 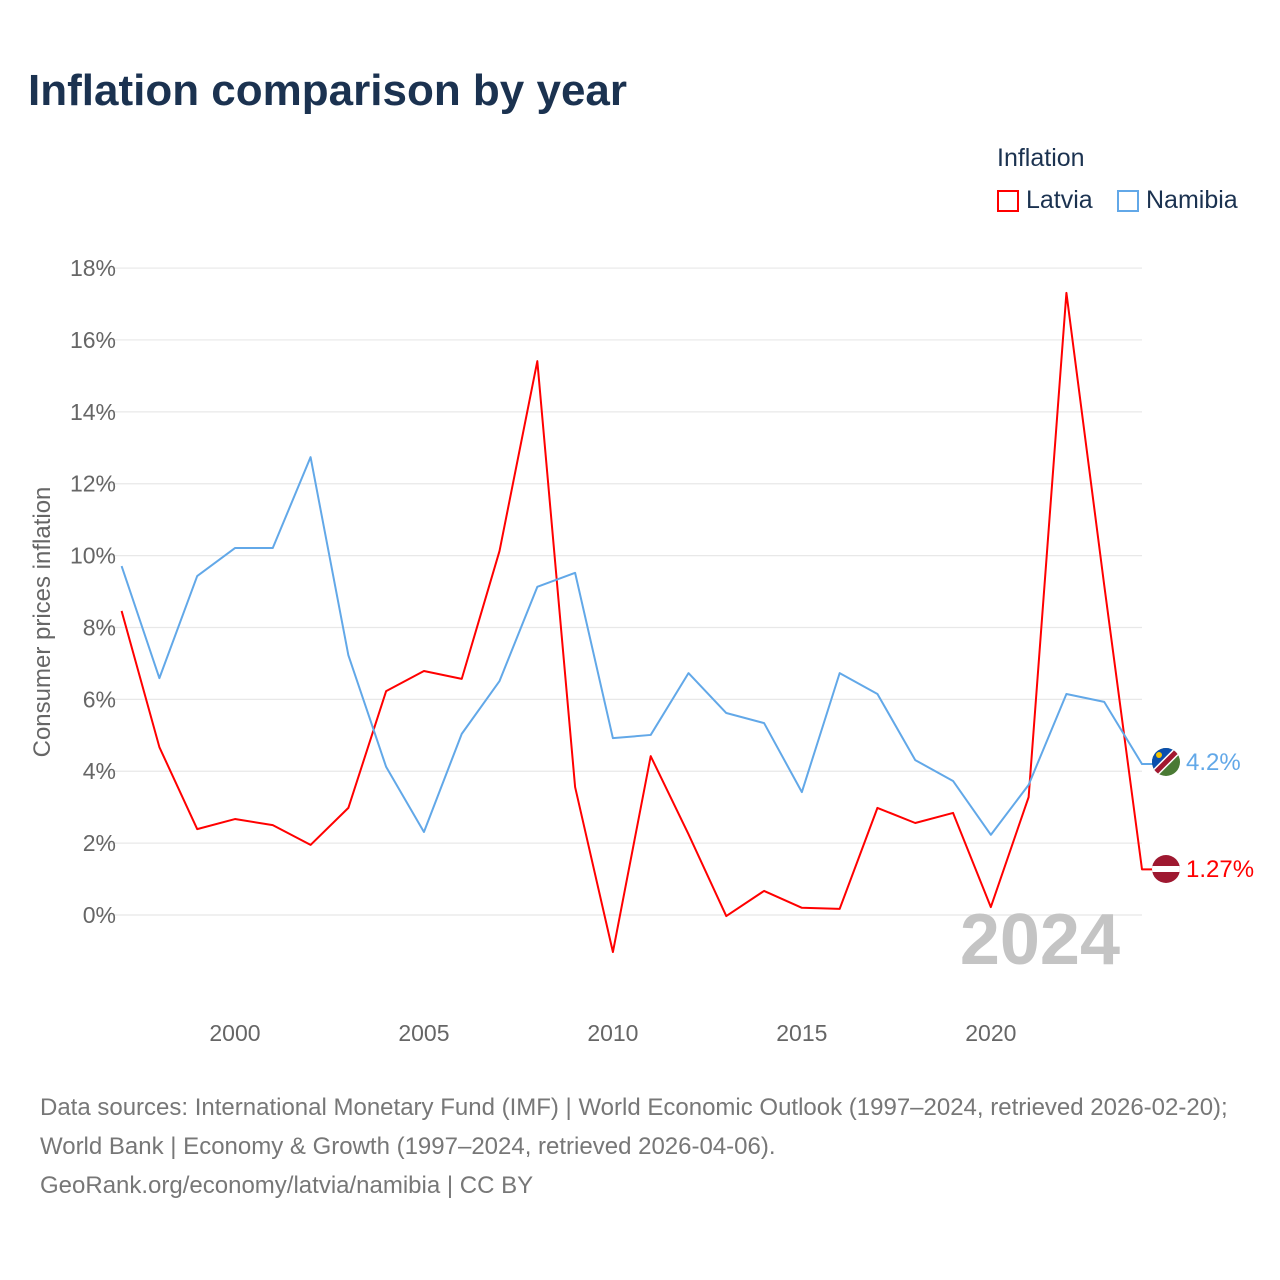 What do you see at coordinates (234, 1033) in the screenshot?
I see `x-tick-label: 2000` at bounding box center [234, 1033].